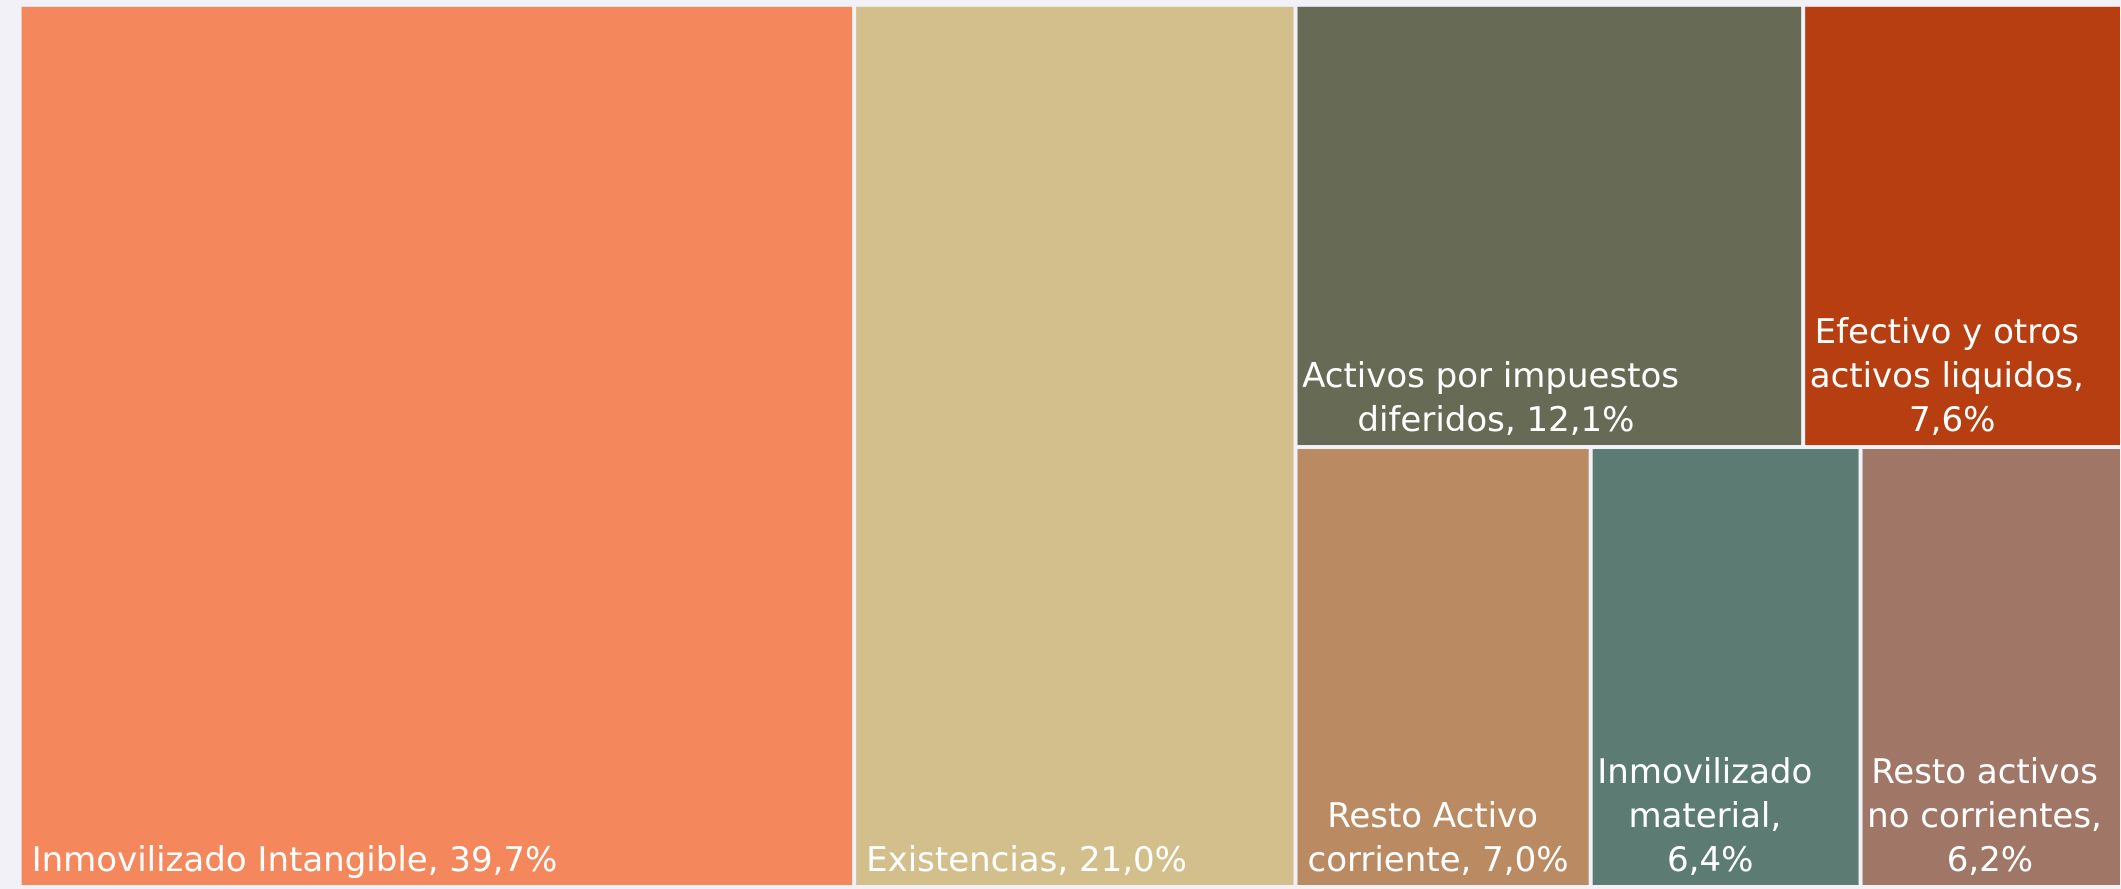 The width and height of the screenshot is (2121, 889). I want to click on label-line: no corrientes,, so click(1990, 816).